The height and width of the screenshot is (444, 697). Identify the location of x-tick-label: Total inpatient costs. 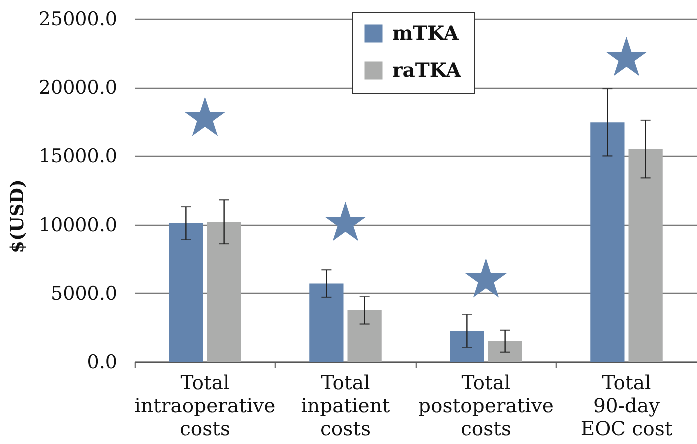
(345, 406).